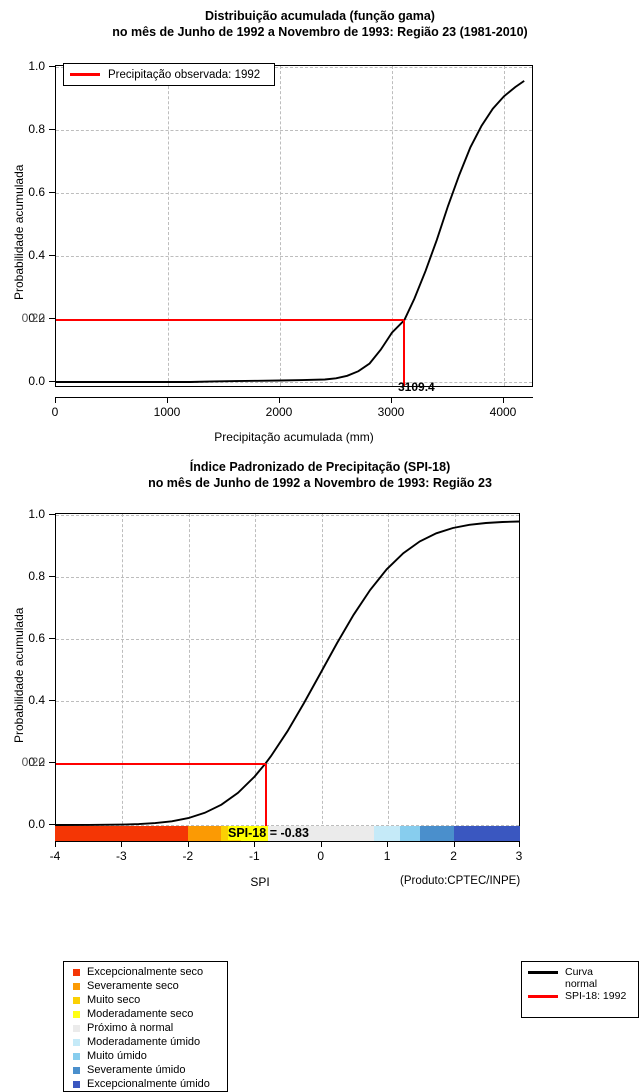 This screenshot has height=1092, width=640. Describe the element at coordinates (287, 639) in the screenshot. I see `chart2-gridline-y-0.6` at that location.